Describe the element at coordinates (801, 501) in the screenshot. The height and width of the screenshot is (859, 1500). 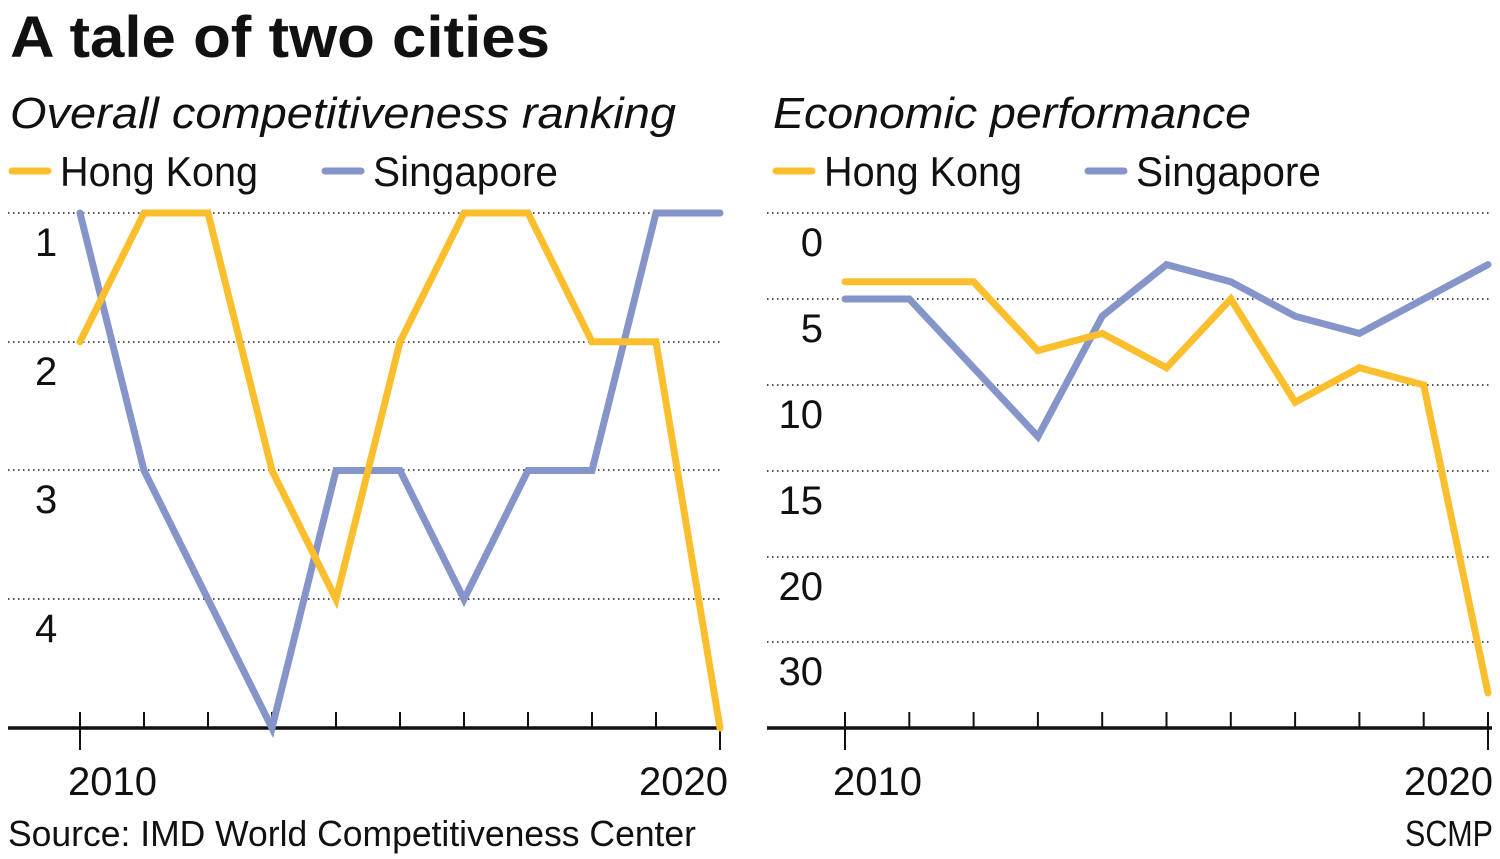
I see `y-tick-label: 15` at that location.